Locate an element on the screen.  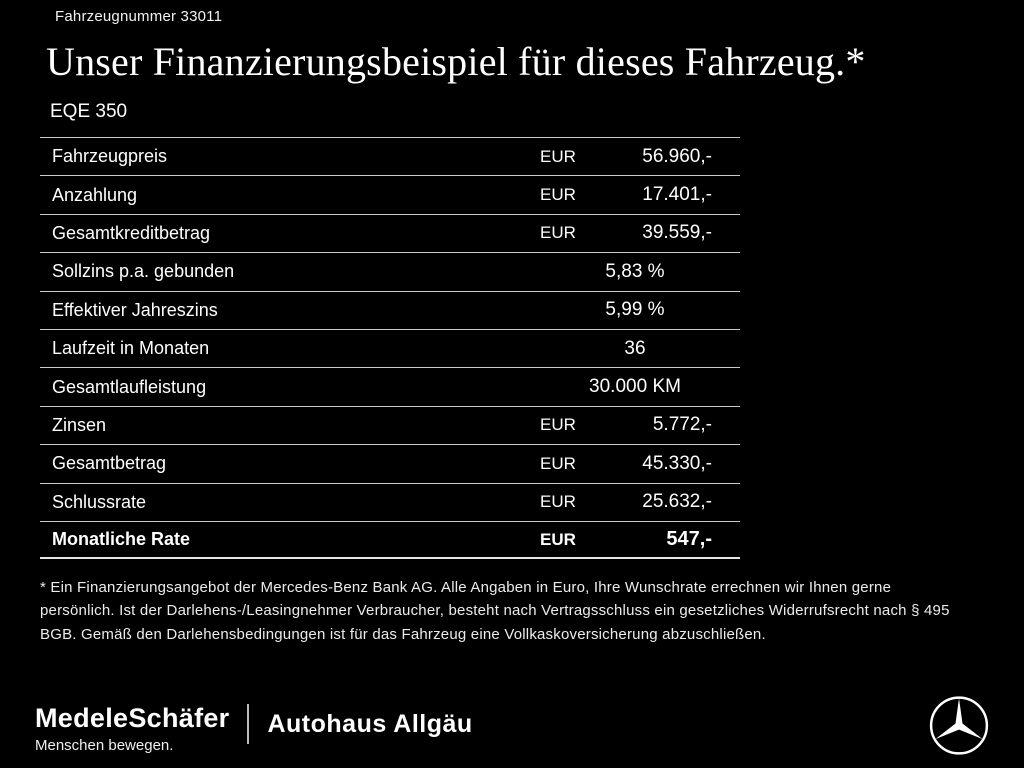
row-label: Zinsen is located at coordinates (79, 424).